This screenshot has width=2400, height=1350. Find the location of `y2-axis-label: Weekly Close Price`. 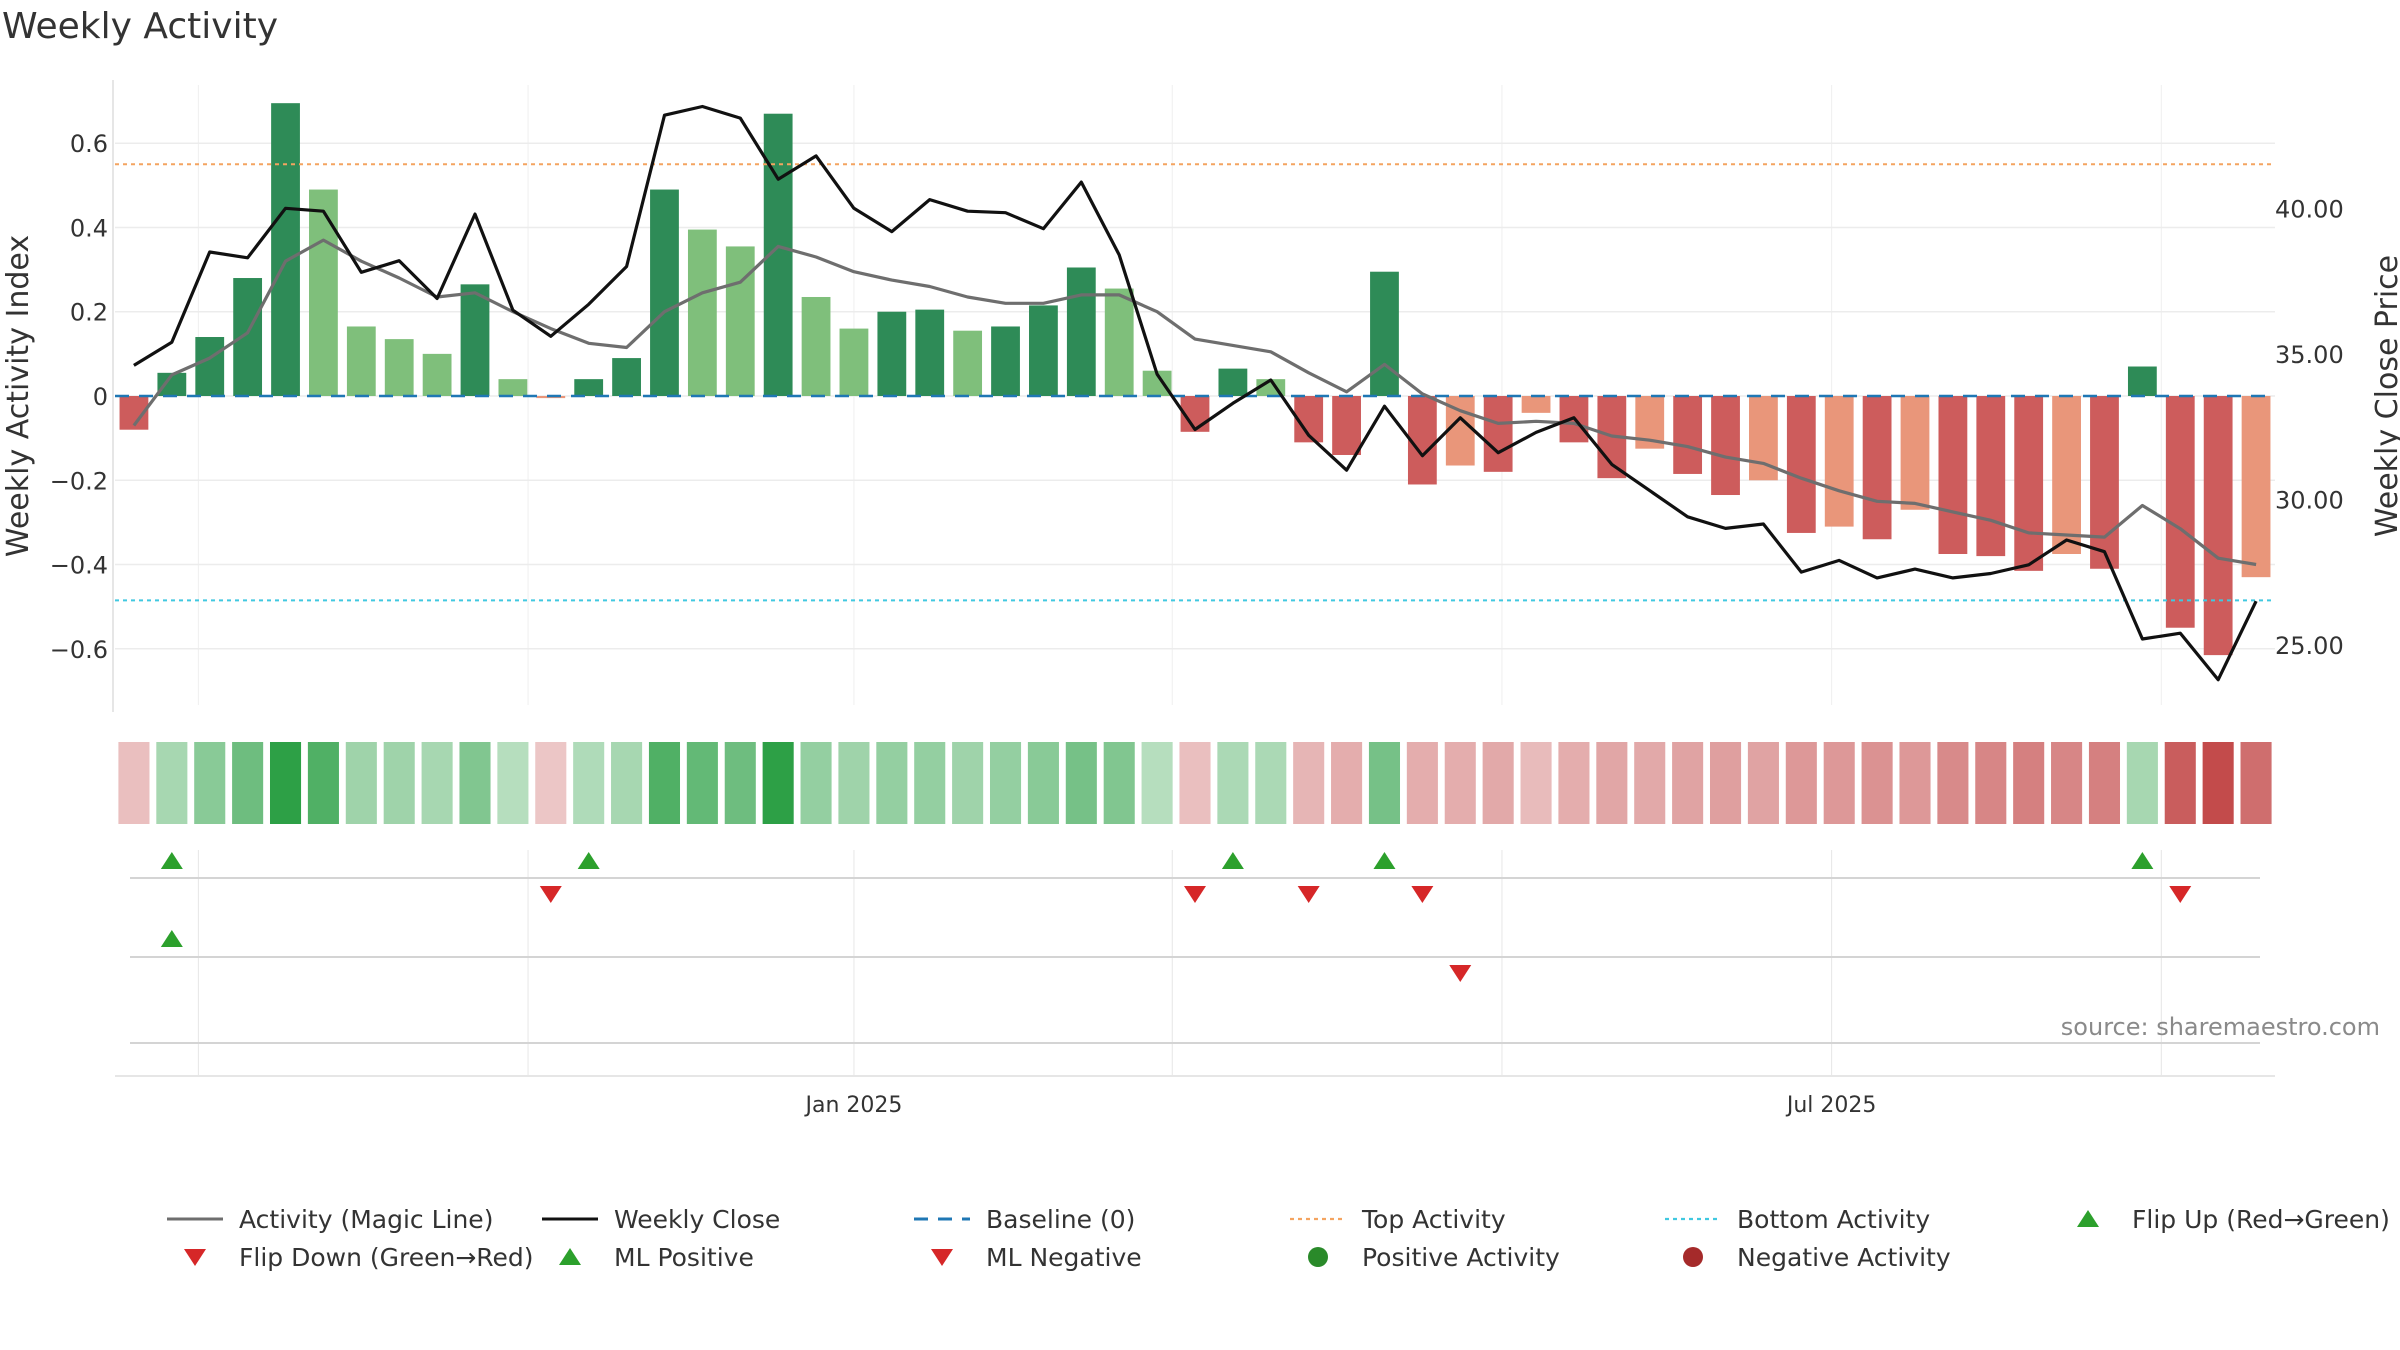

y2-axis-label: Weekly Close Price is located at coordinates (2385, 396).